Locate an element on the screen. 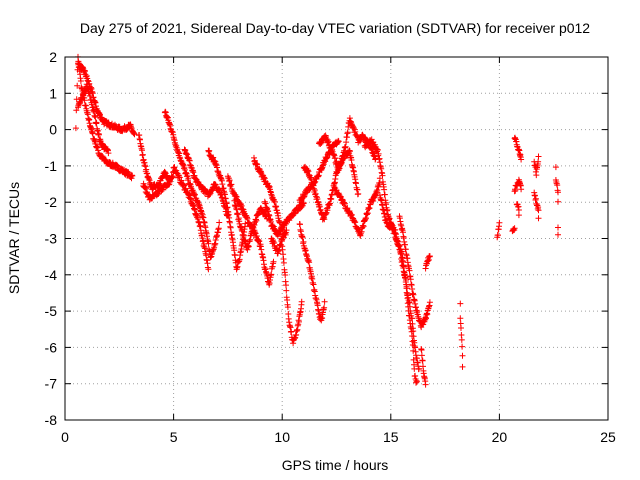  y-axis-label: SDTVAR / TECUs is located at coordinates (14, 238).